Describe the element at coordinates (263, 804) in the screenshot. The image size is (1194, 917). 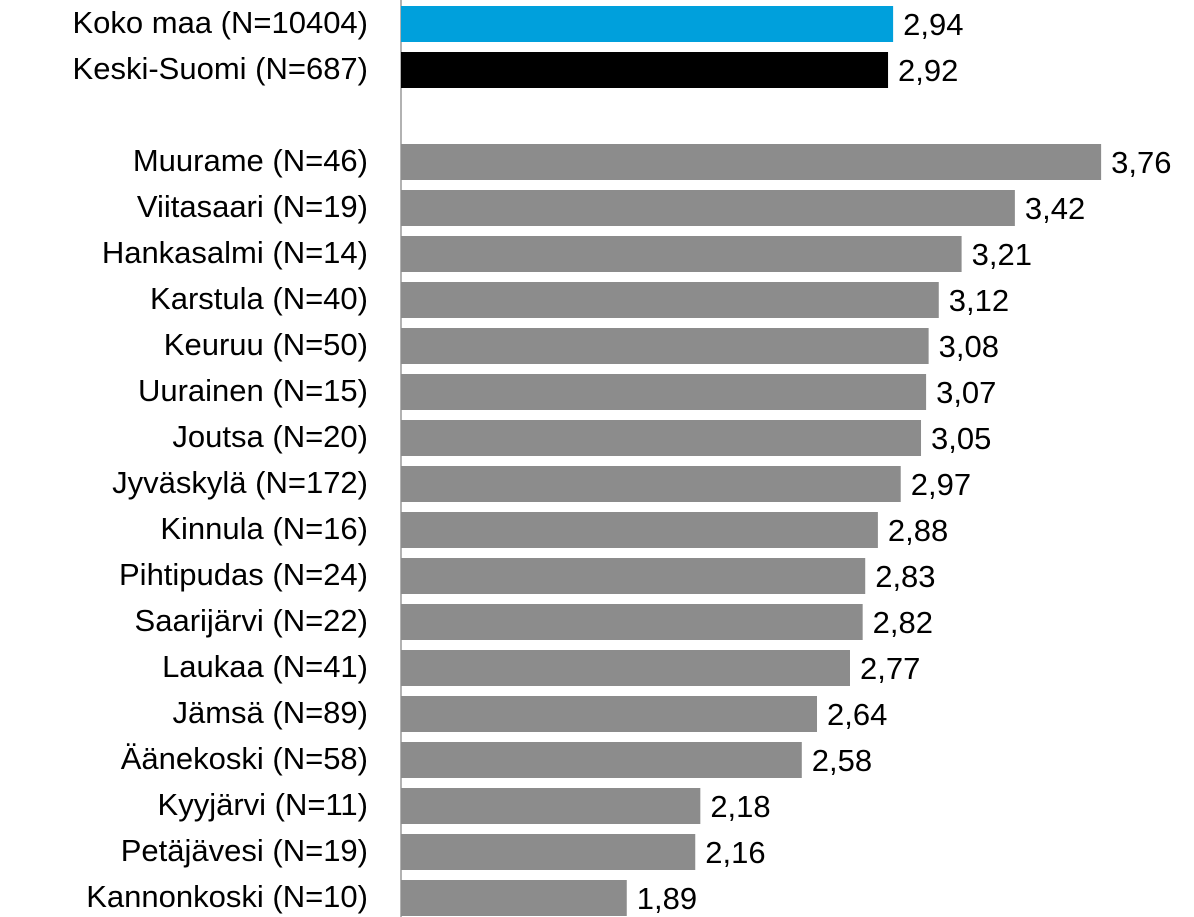
I see `category-label: Kyyjärvi (N=11)` at that location.